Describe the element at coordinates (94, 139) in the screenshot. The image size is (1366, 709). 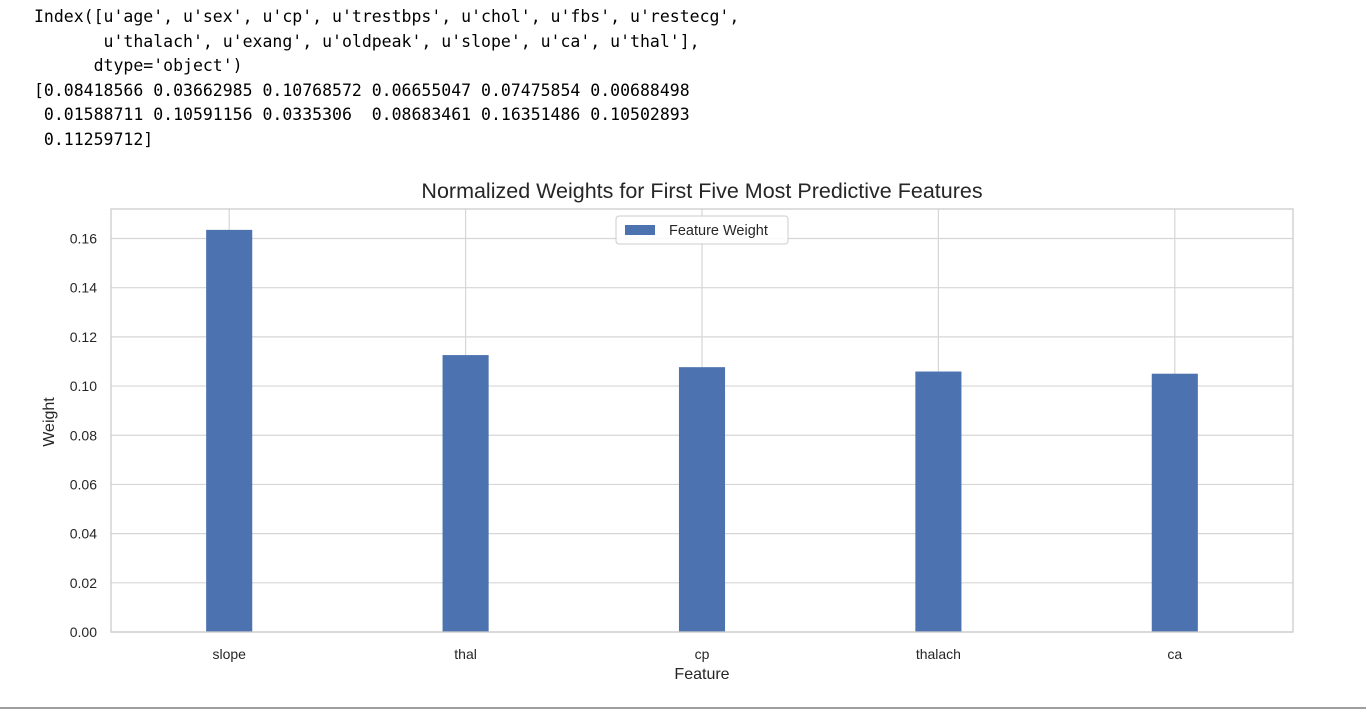
I see `stdout-line-6: 0.11259712]` at that location.